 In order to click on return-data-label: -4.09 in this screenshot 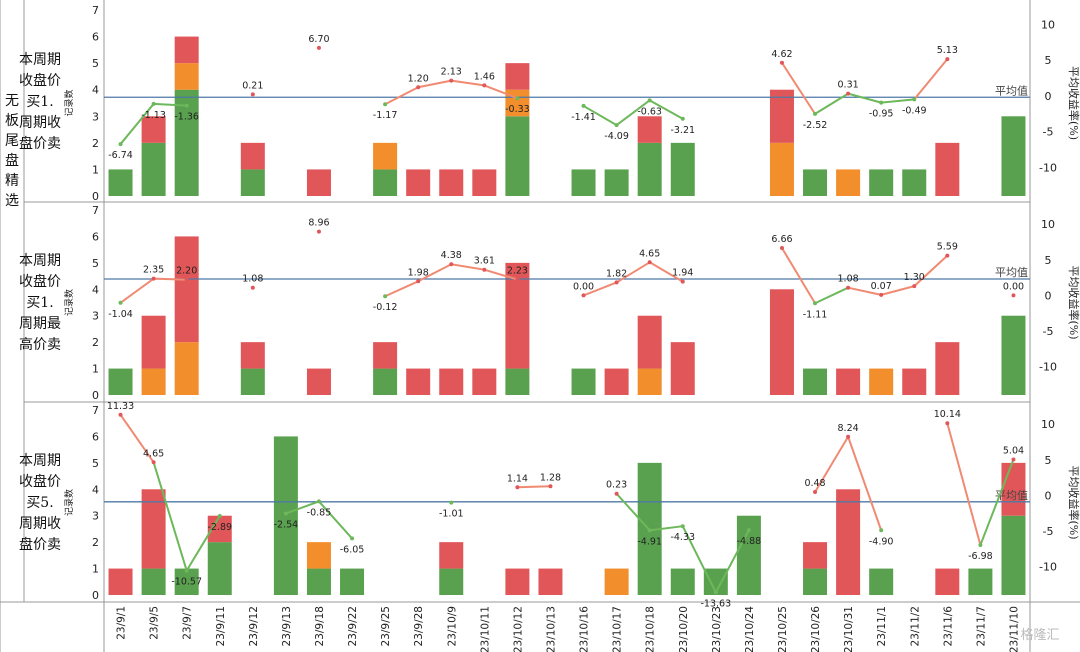, I will do `click(616, 136)`.